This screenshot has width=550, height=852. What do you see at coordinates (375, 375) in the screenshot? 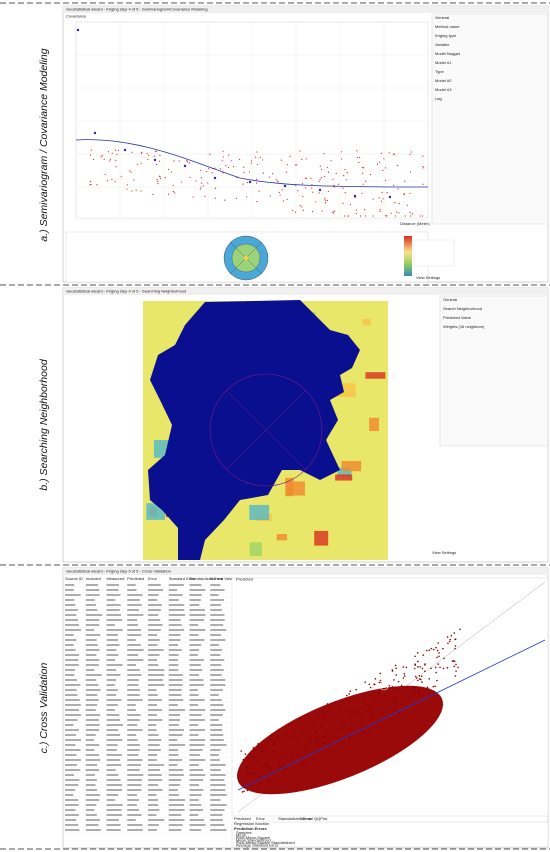
I see `patch` at bounding box center [375, 375].